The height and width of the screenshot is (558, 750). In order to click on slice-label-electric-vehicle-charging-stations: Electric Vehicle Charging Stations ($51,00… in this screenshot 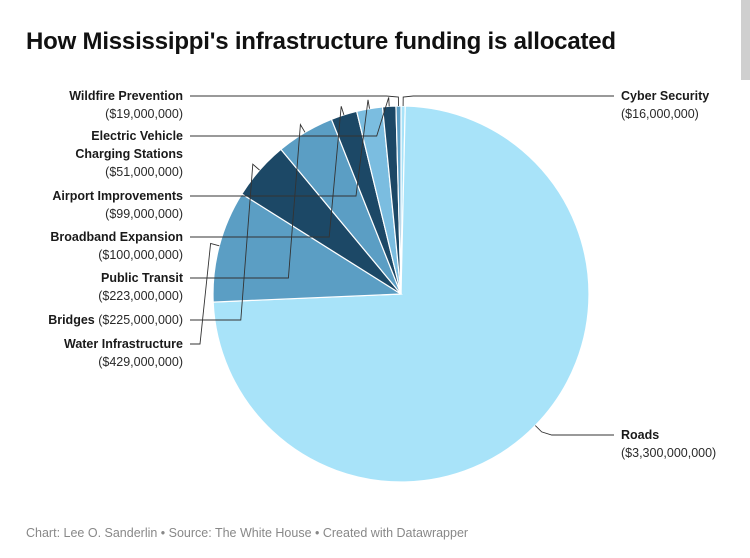, I will do `click(129, 154)`.